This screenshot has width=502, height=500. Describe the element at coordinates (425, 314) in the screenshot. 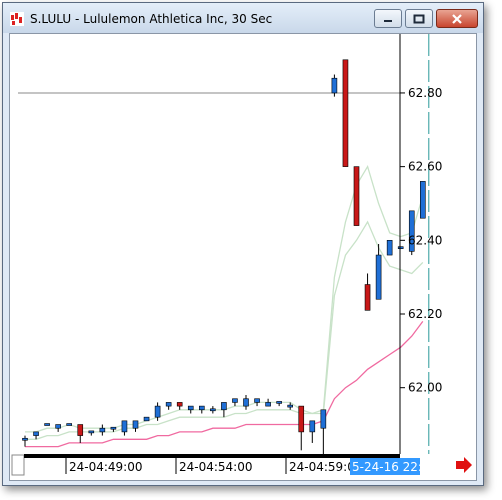

I see `y-tick-label: 62.20` at that location.